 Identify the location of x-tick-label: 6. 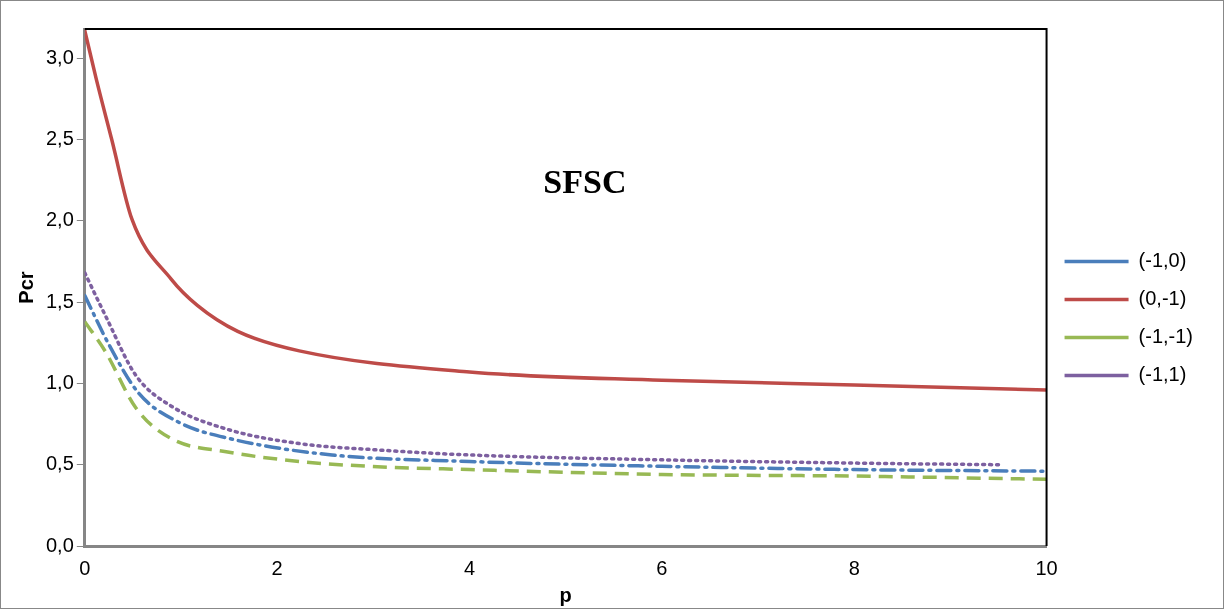
(662, 567).